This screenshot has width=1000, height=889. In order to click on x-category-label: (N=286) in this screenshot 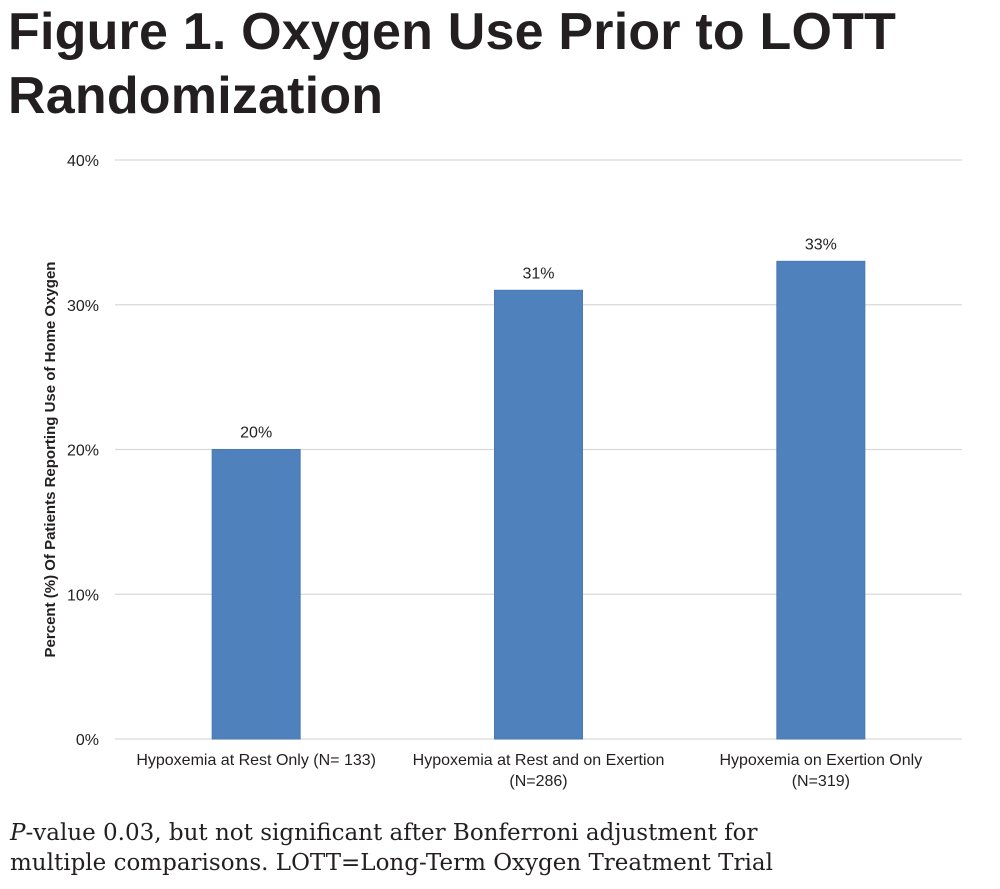, I will do `click(538, 781)`.